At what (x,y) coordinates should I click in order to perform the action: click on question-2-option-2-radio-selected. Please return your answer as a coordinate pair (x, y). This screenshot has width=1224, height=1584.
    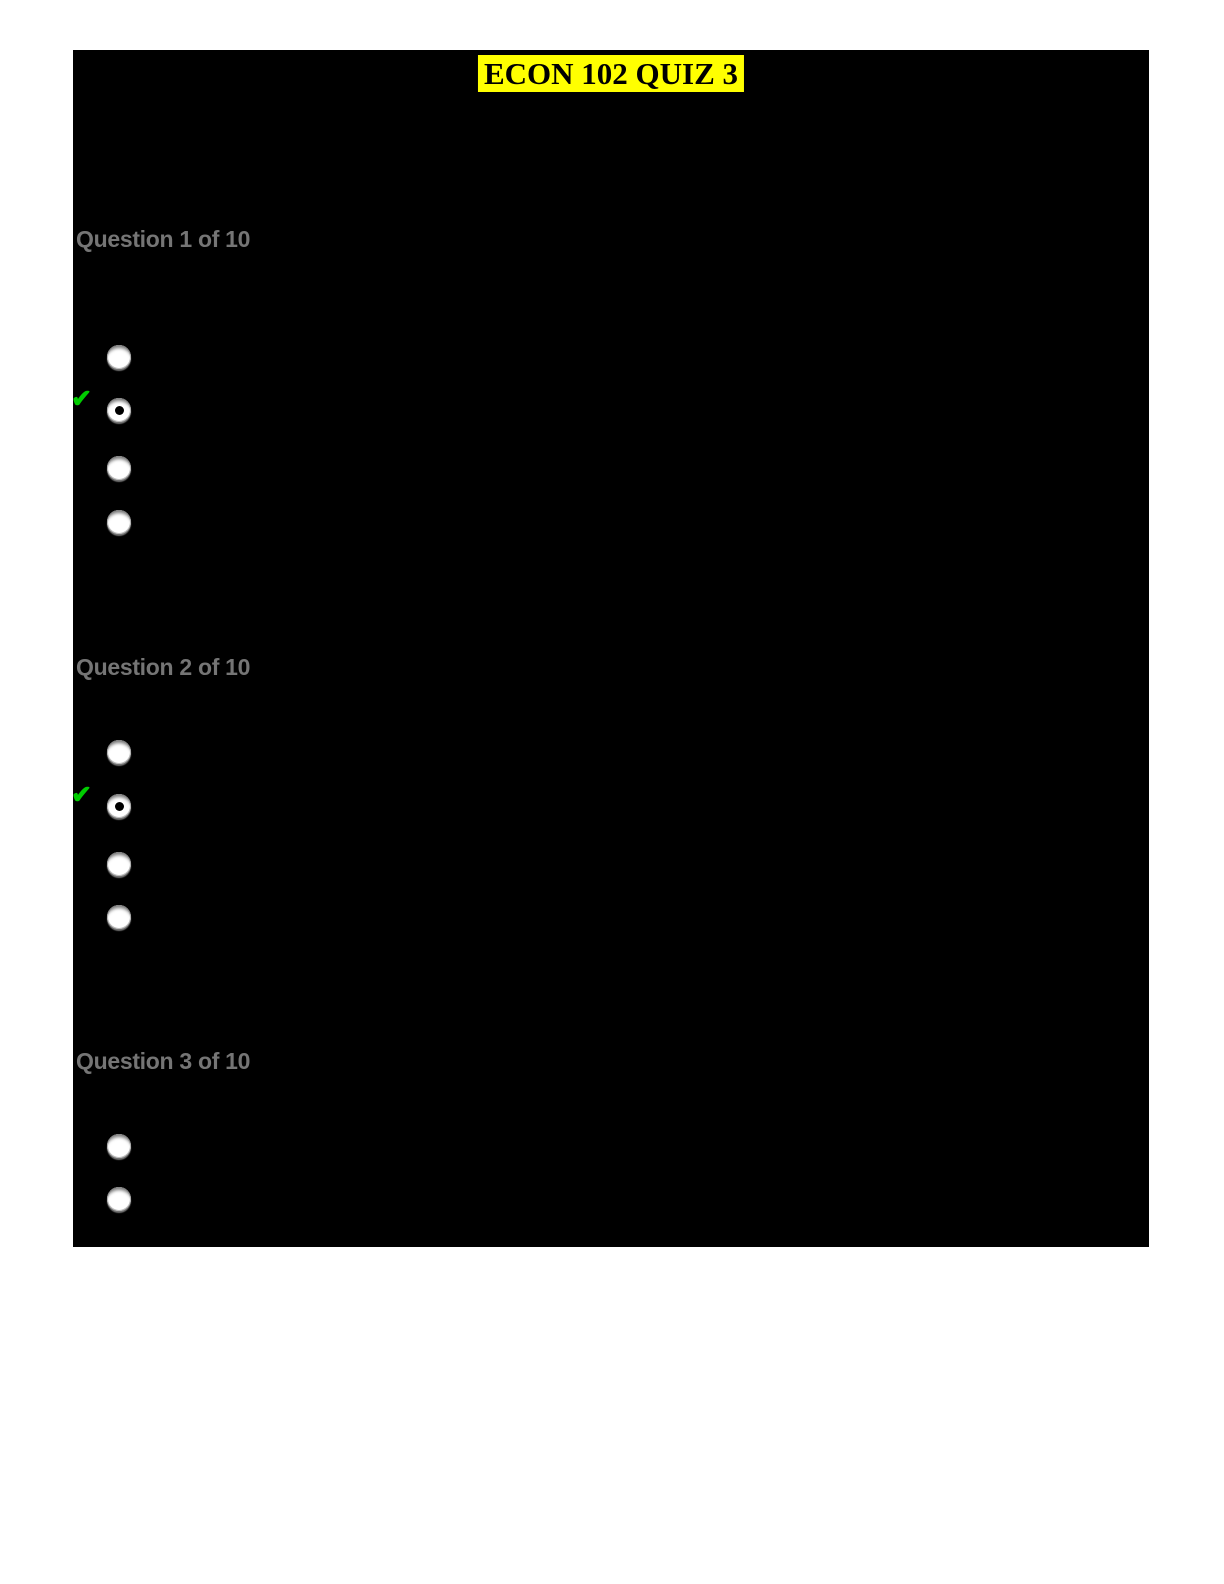
    Looking at the image, I should click on (119, 806).